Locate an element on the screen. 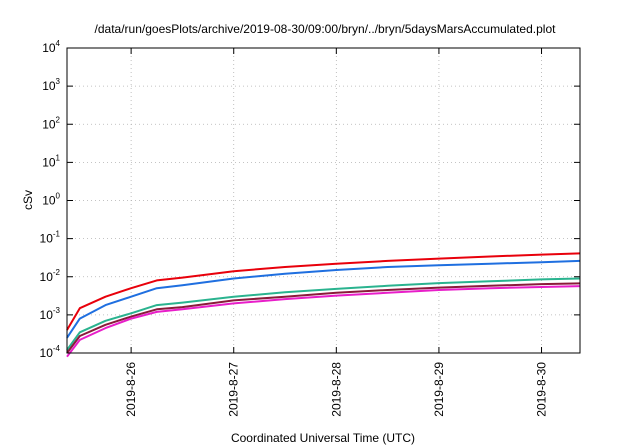 The image size is (640, 448). y-axis-label: cSv is located at coordinates (28, 200).